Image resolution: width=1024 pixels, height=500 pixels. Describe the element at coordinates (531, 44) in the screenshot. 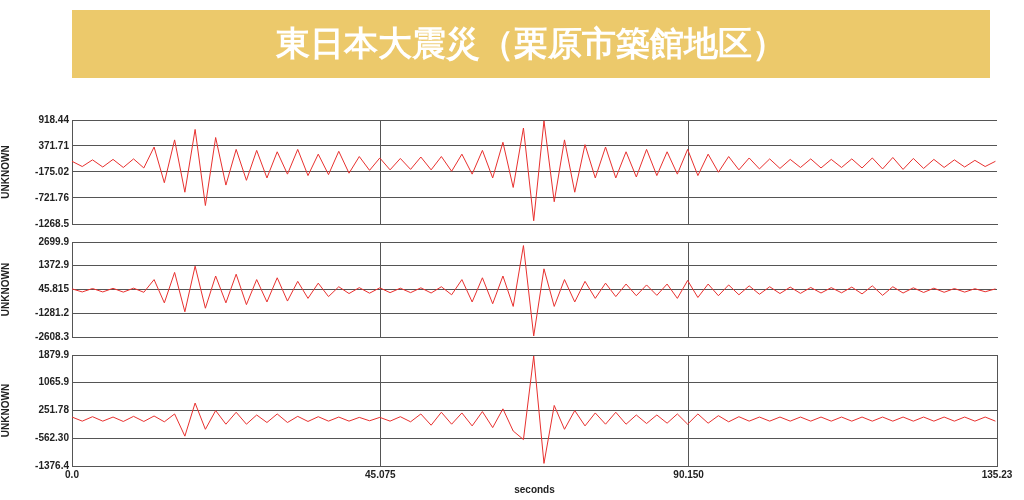

I see `chart-title: 東日本大震災（栗原市築館地区）` at that location.